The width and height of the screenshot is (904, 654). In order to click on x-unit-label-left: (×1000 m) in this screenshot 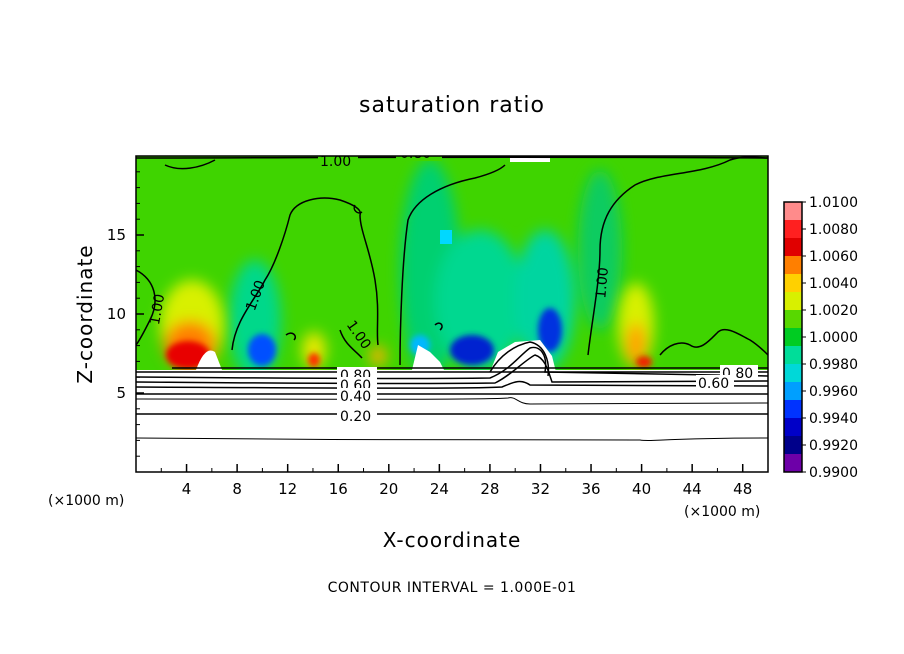, I will do `click(86, 501)`.